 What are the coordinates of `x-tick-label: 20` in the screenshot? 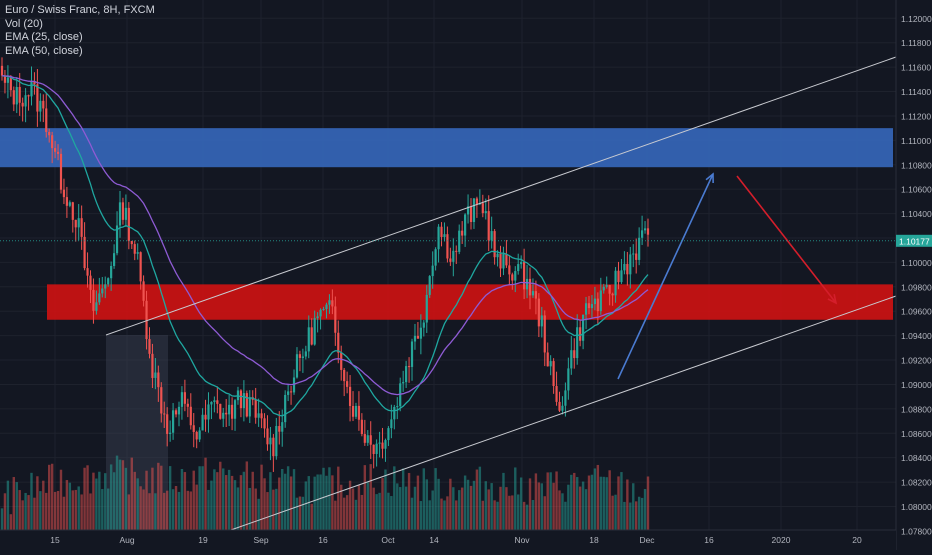 It's located at (857, 540).